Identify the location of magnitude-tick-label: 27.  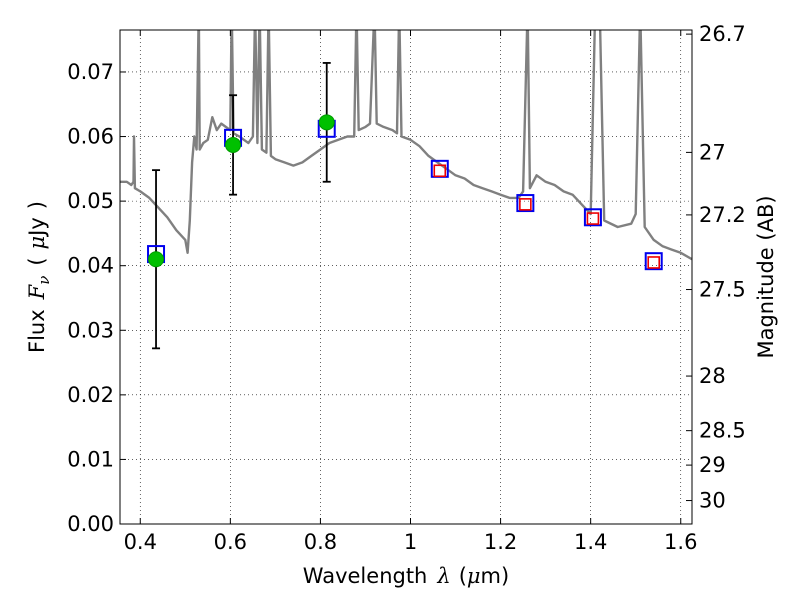
(712, 152).